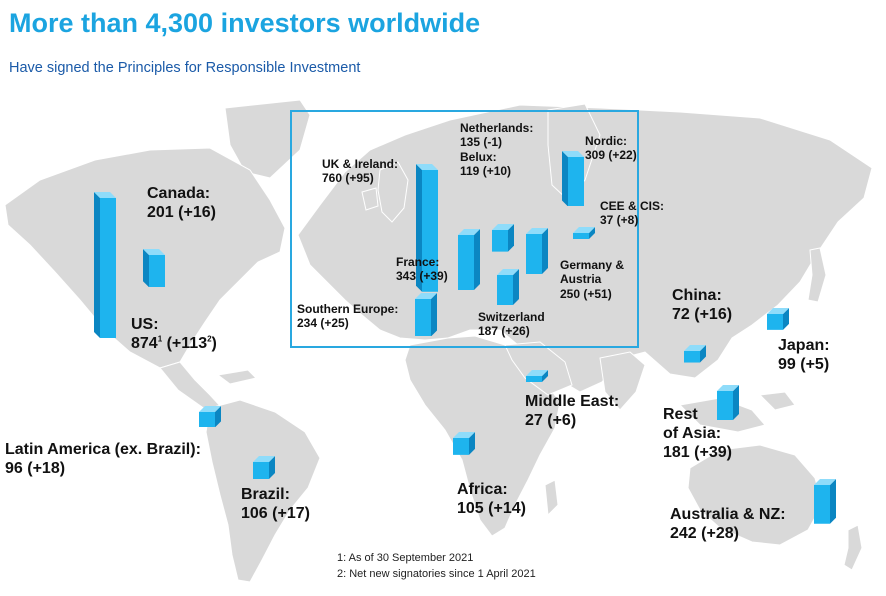  Describe the element at coordinates (491, 509) in the screenshot. I see `label-africa-value: 105 (+14)` at that location.